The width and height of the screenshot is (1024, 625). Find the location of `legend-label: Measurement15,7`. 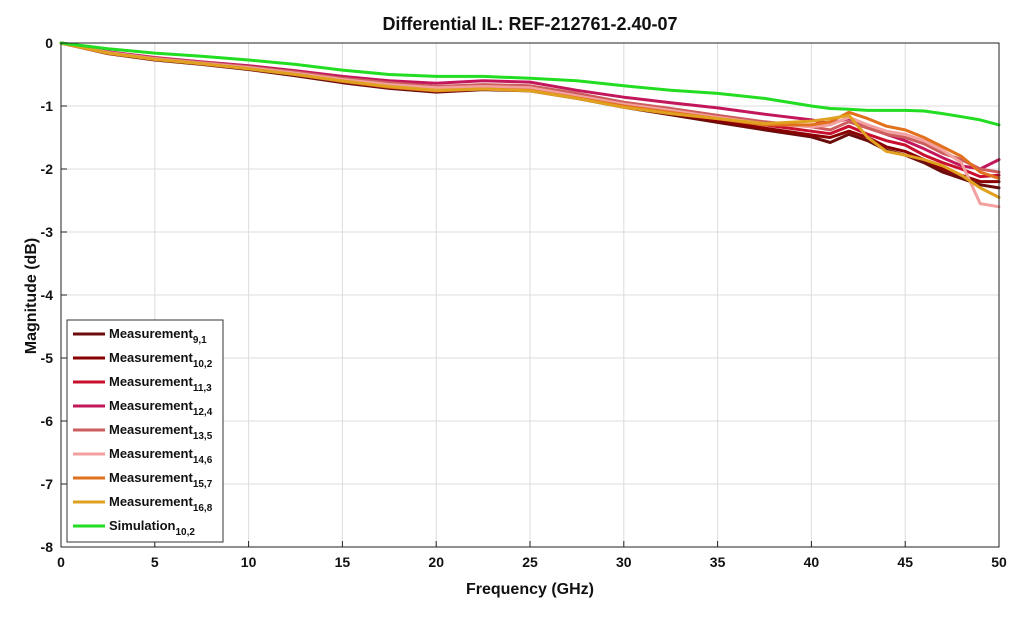

legend-label: Measurement15,7 is located at coordinates (161, 480).